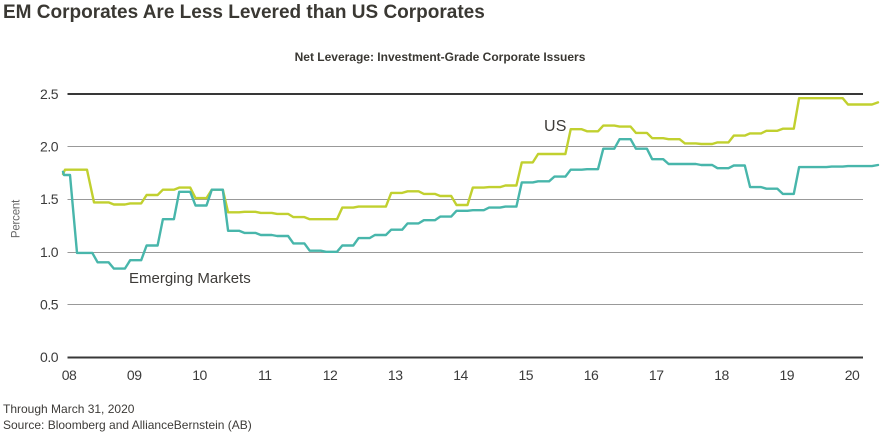  Describe the element at coordinates (49, 252) in the screenshot. I see `svg-text: 1.0` at that location.